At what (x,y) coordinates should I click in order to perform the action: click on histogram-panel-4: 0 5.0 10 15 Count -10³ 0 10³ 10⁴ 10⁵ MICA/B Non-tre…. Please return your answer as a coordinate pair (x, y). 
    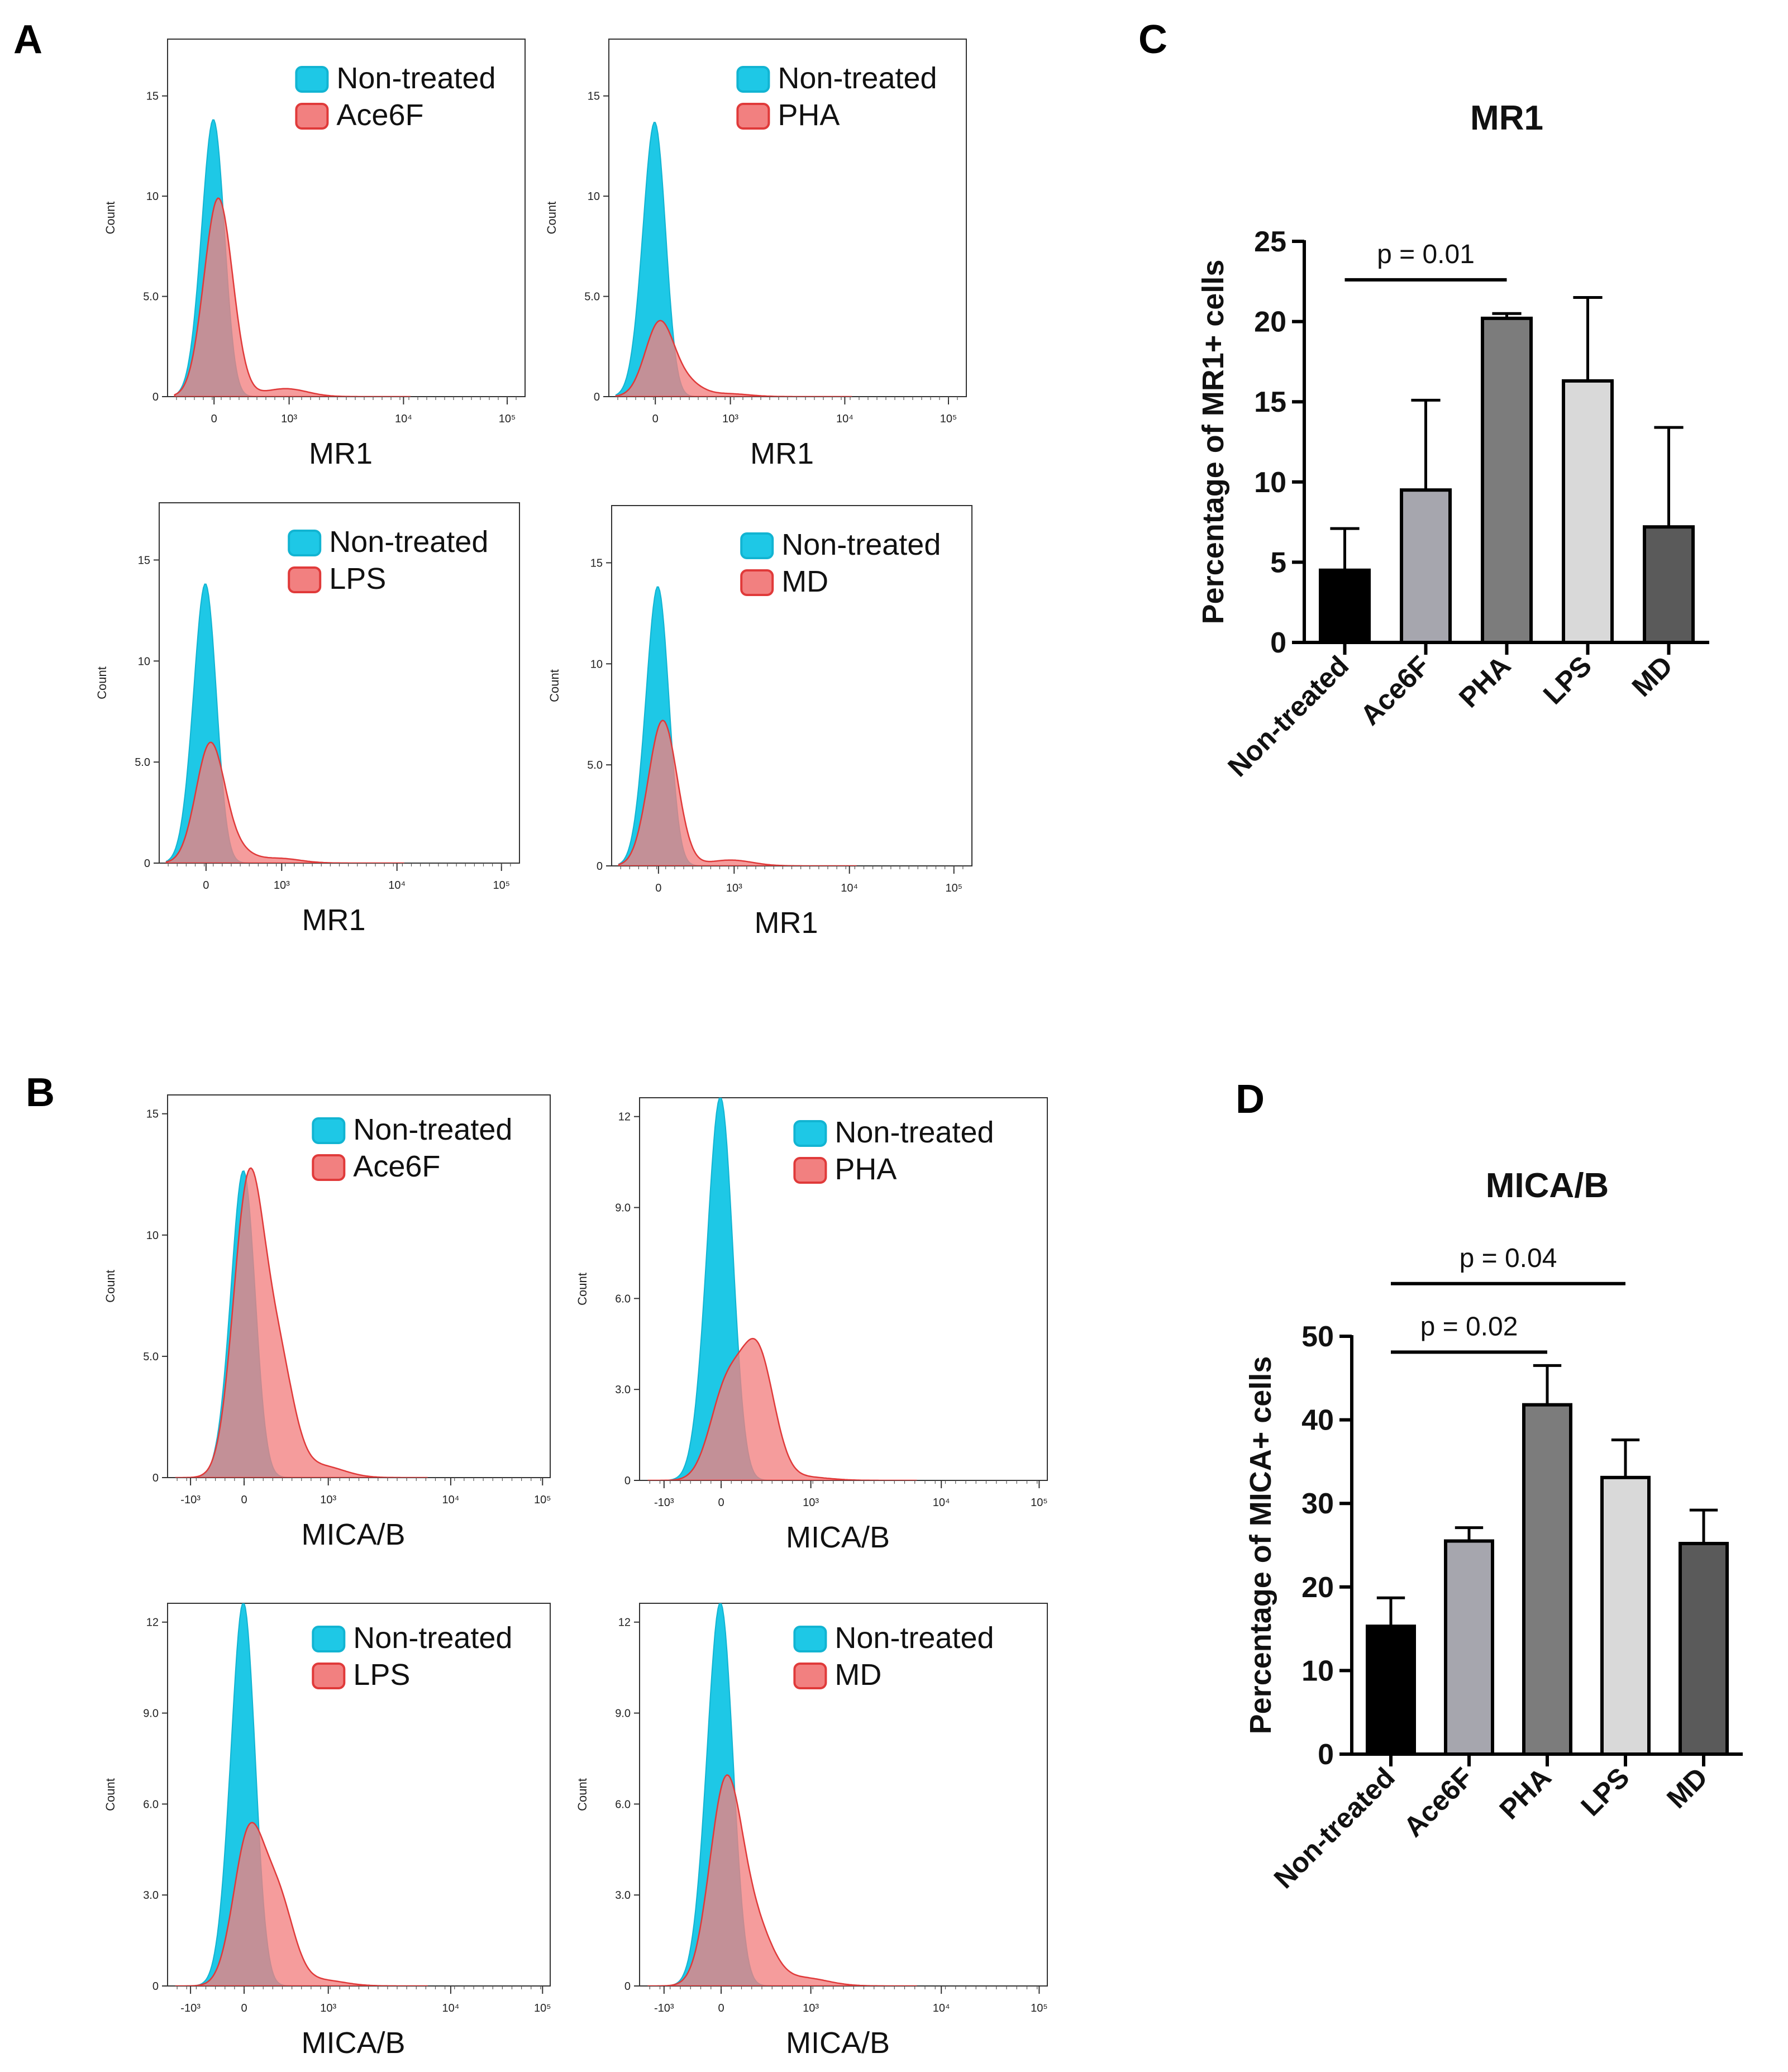
    Looking at the image, I should click on (327, 1322).